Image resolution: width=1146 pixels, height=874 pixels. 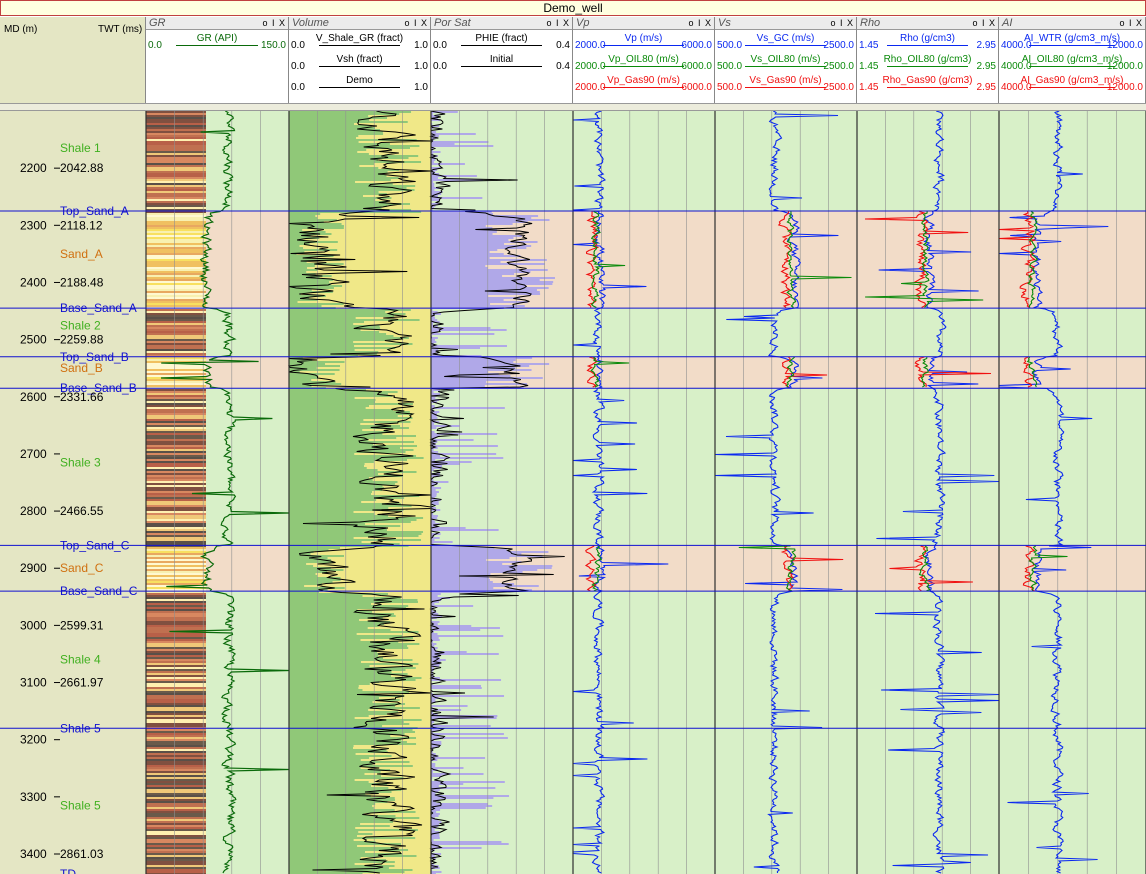 What do you see at coordinates (359, 23) in the screenshot?
I see `track-title-volume: Volume o I X` at bounding box center [359, 23].